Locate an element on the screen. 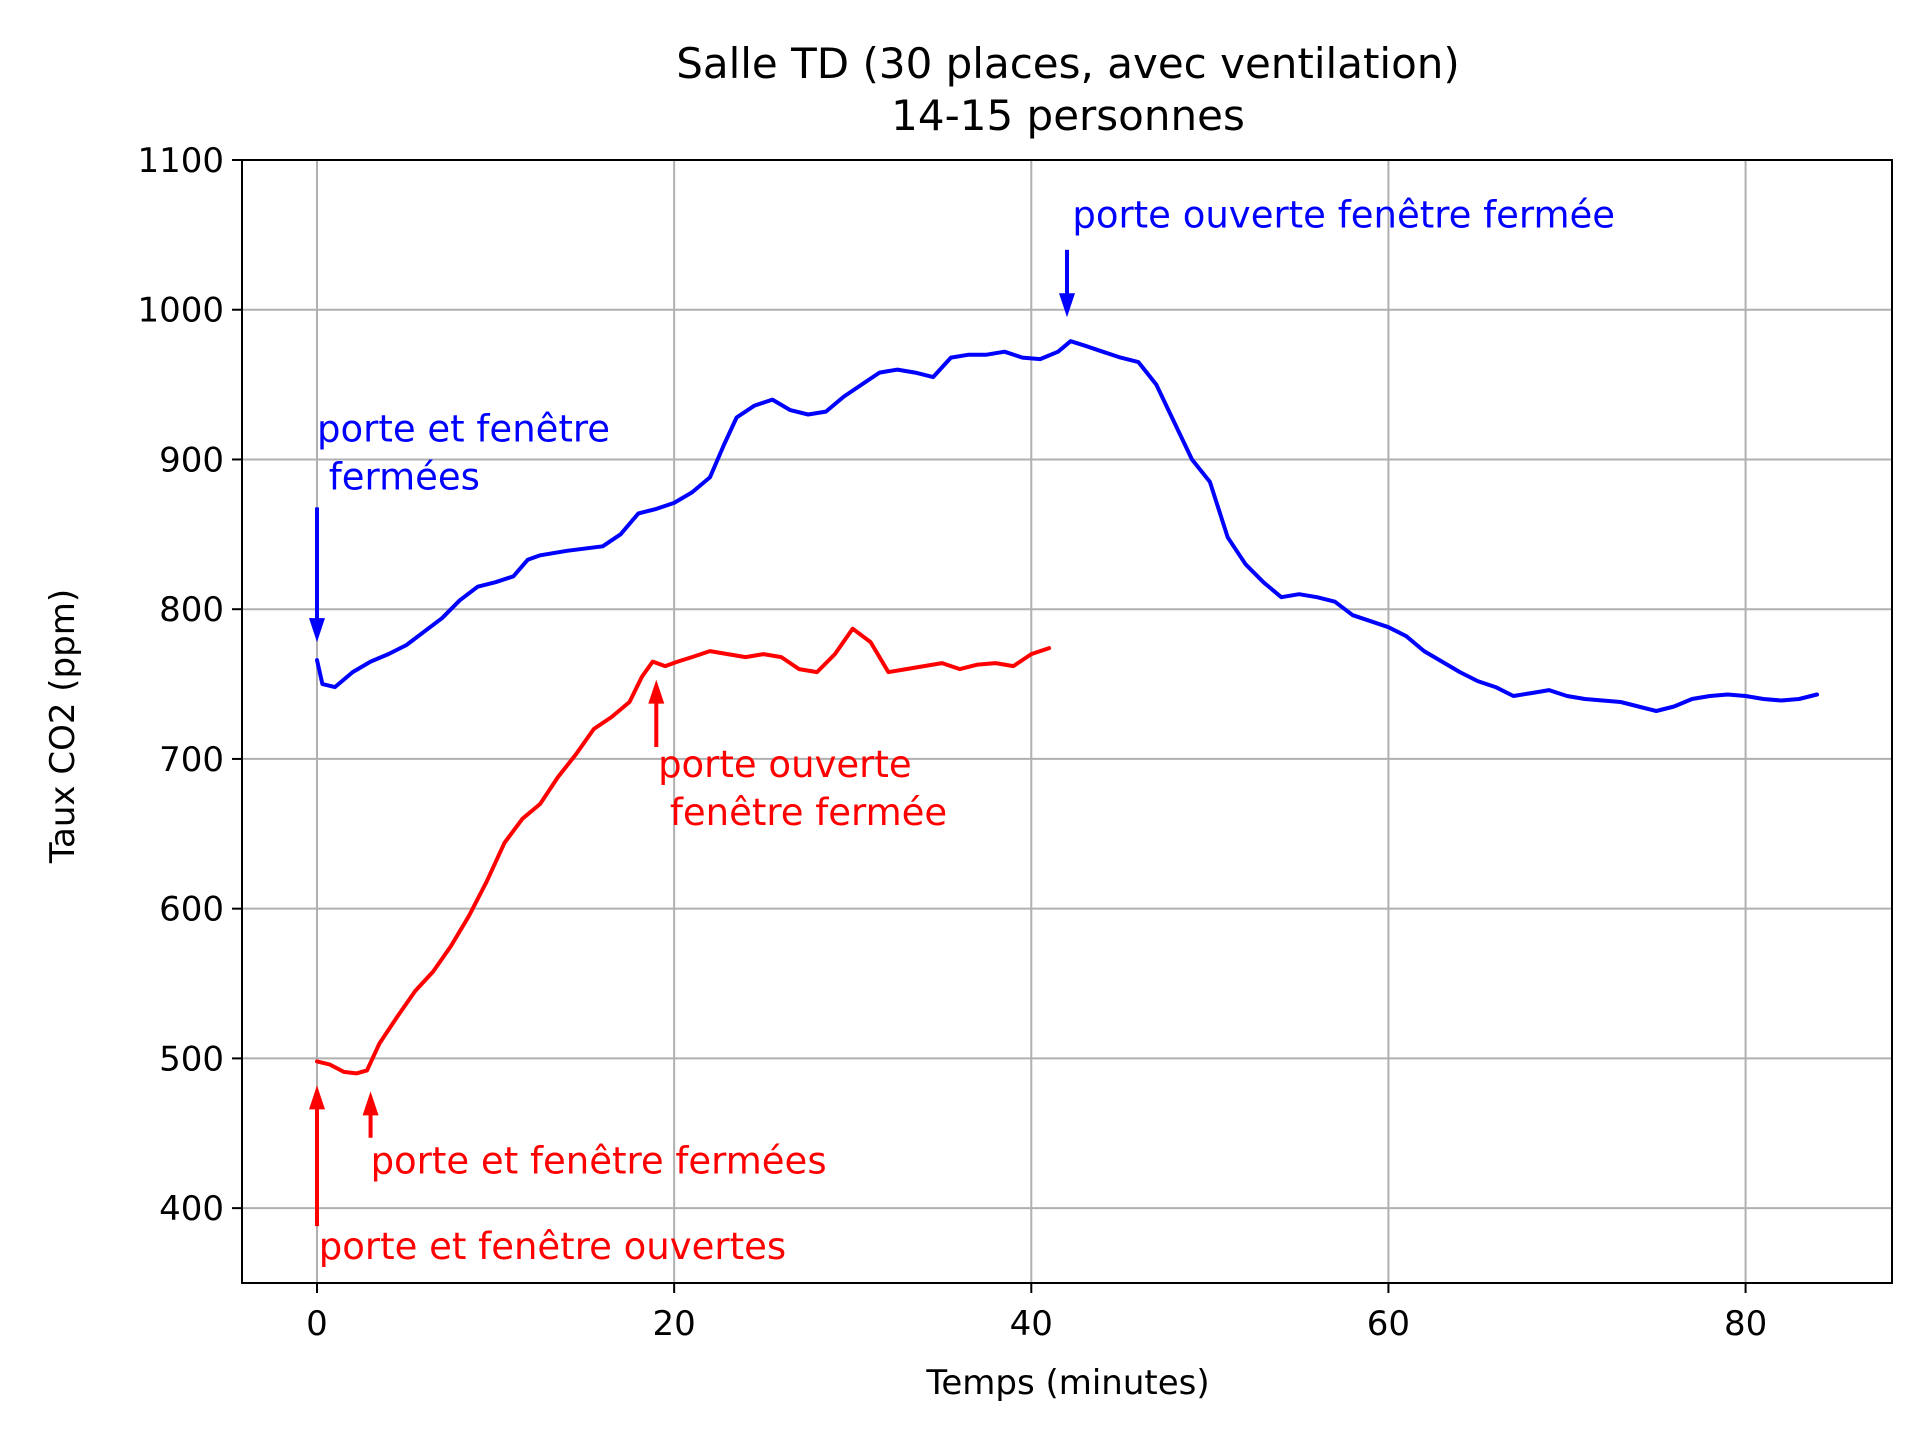  x-tick-label: 40 is located at coordinates (1031, 1324).